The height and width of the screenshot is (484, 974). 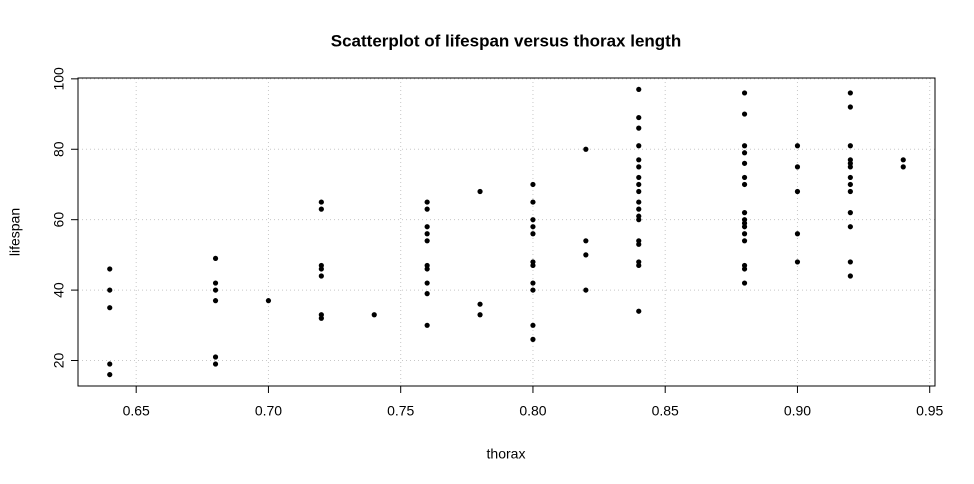 I want to click on x-tick-label: 0.90, so click(x=797, y=411).